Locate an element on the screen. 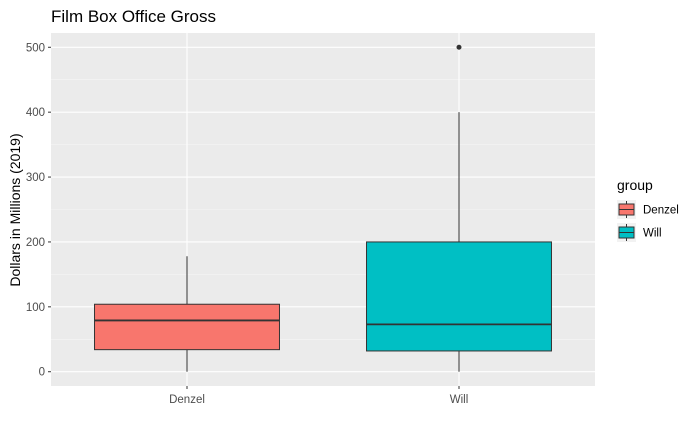 The height and width of the screenshot is (432, 700). y-tick-label: 100 is located at coordinates (35, 308).